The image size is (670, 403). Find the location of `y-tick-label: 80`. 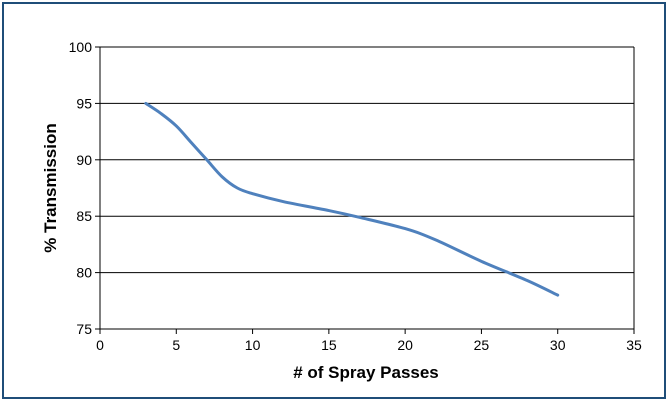

y-tick-label: 80 is located at coordinates (84, 273).